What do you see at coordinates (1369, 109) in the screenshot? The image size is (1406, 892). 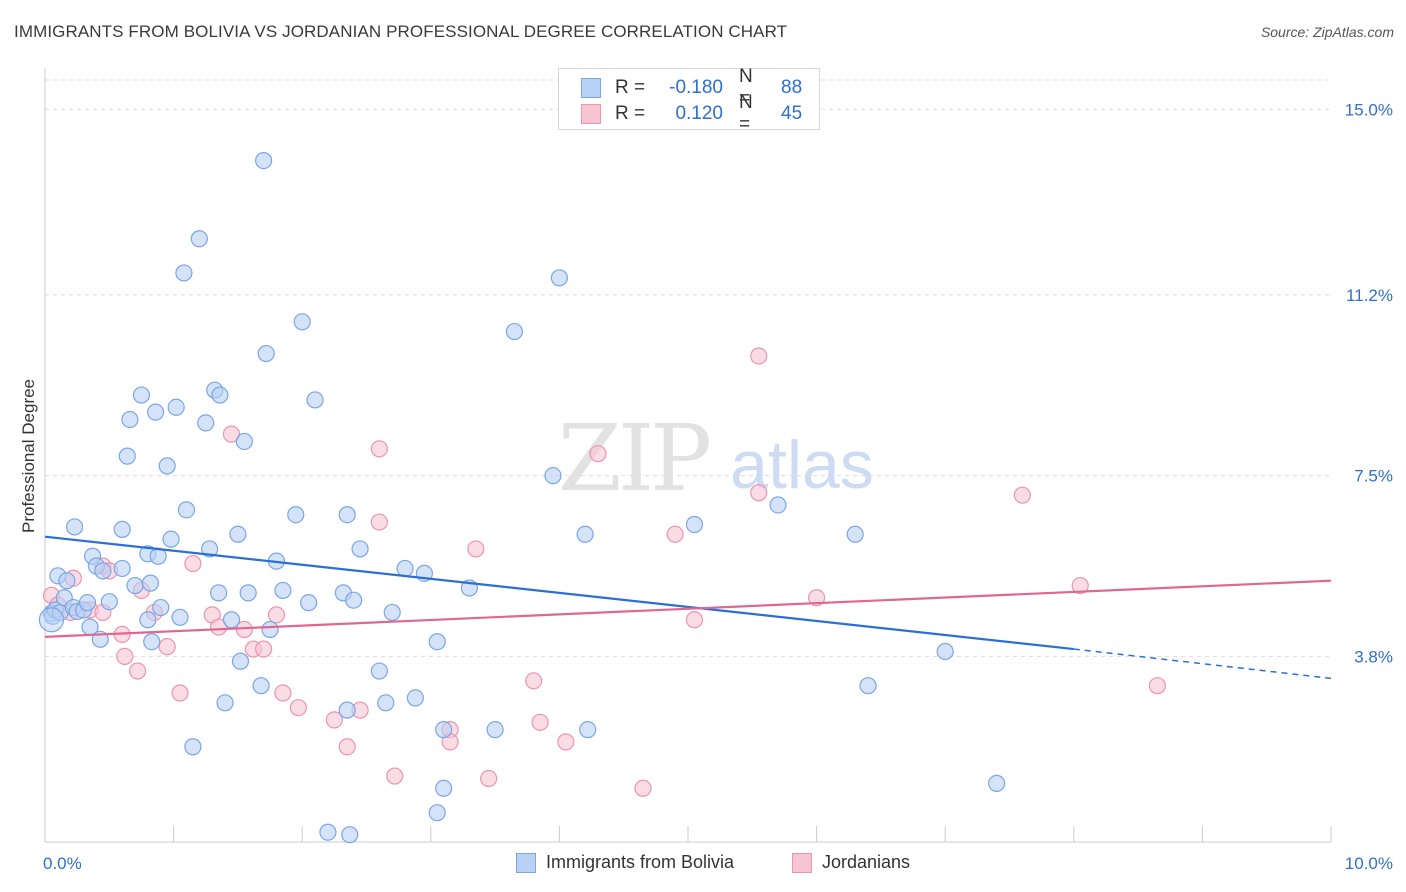 I see `y-tick-label: 15.0%` at bounding box center [1369, 109].